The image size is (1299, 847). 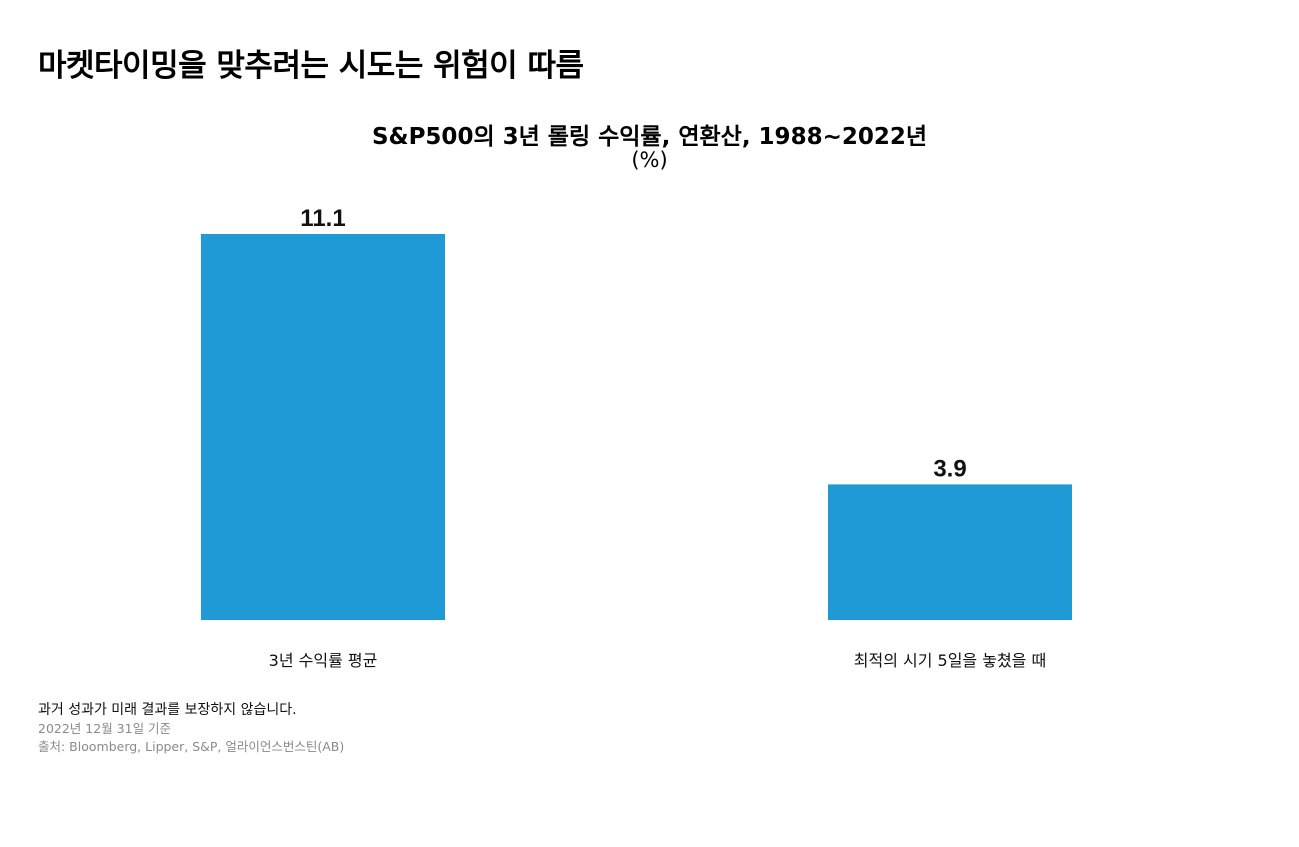 What do you see at coordinates (167, 710) in the screenshot?
I see `disclaimer-note: 과거 성과가 미래 결과를 보장하지 않습니다.` at bounding box center [167, 710].